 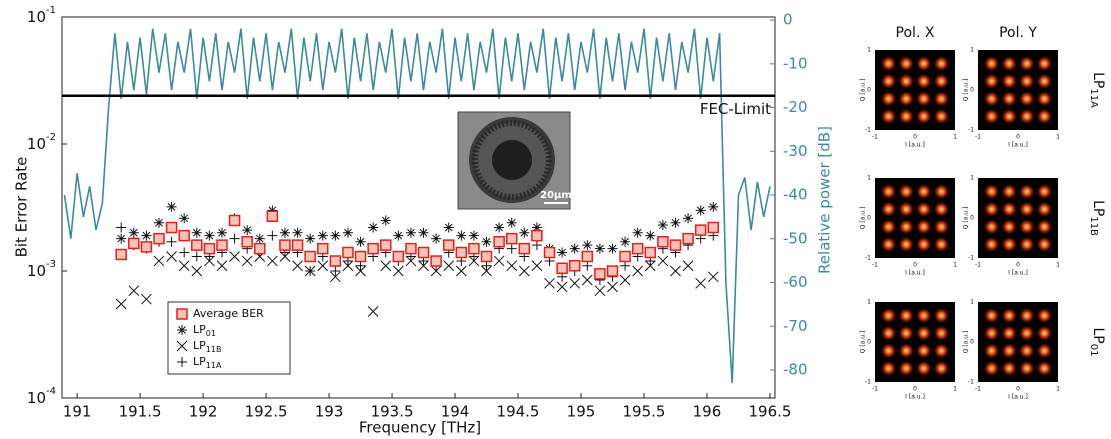 I want to click on x-tick-label: 196.5, so click(x=769, y=412).